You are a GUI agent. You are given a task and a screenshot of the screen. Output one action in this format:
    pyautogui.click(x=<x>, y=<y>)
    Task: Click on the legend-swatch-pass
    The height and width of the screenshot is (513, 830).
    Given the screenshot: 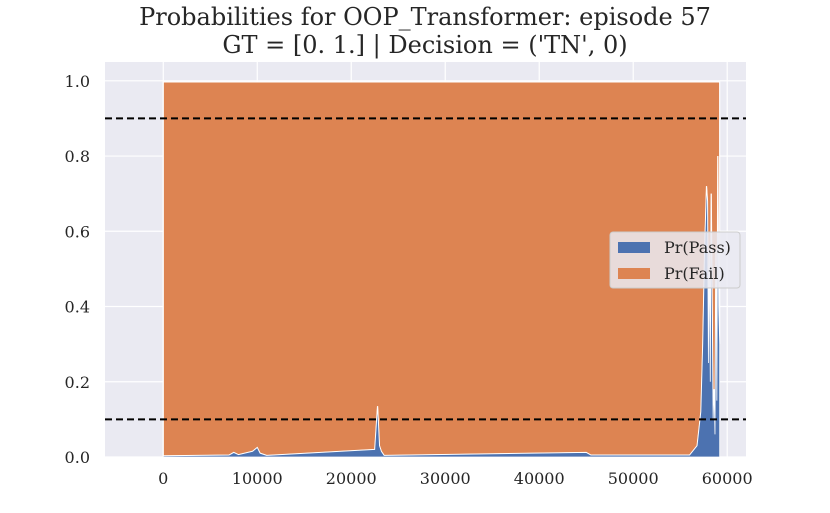 What is the action you would take?
    pyautogui.click(x=634, y=247)
    